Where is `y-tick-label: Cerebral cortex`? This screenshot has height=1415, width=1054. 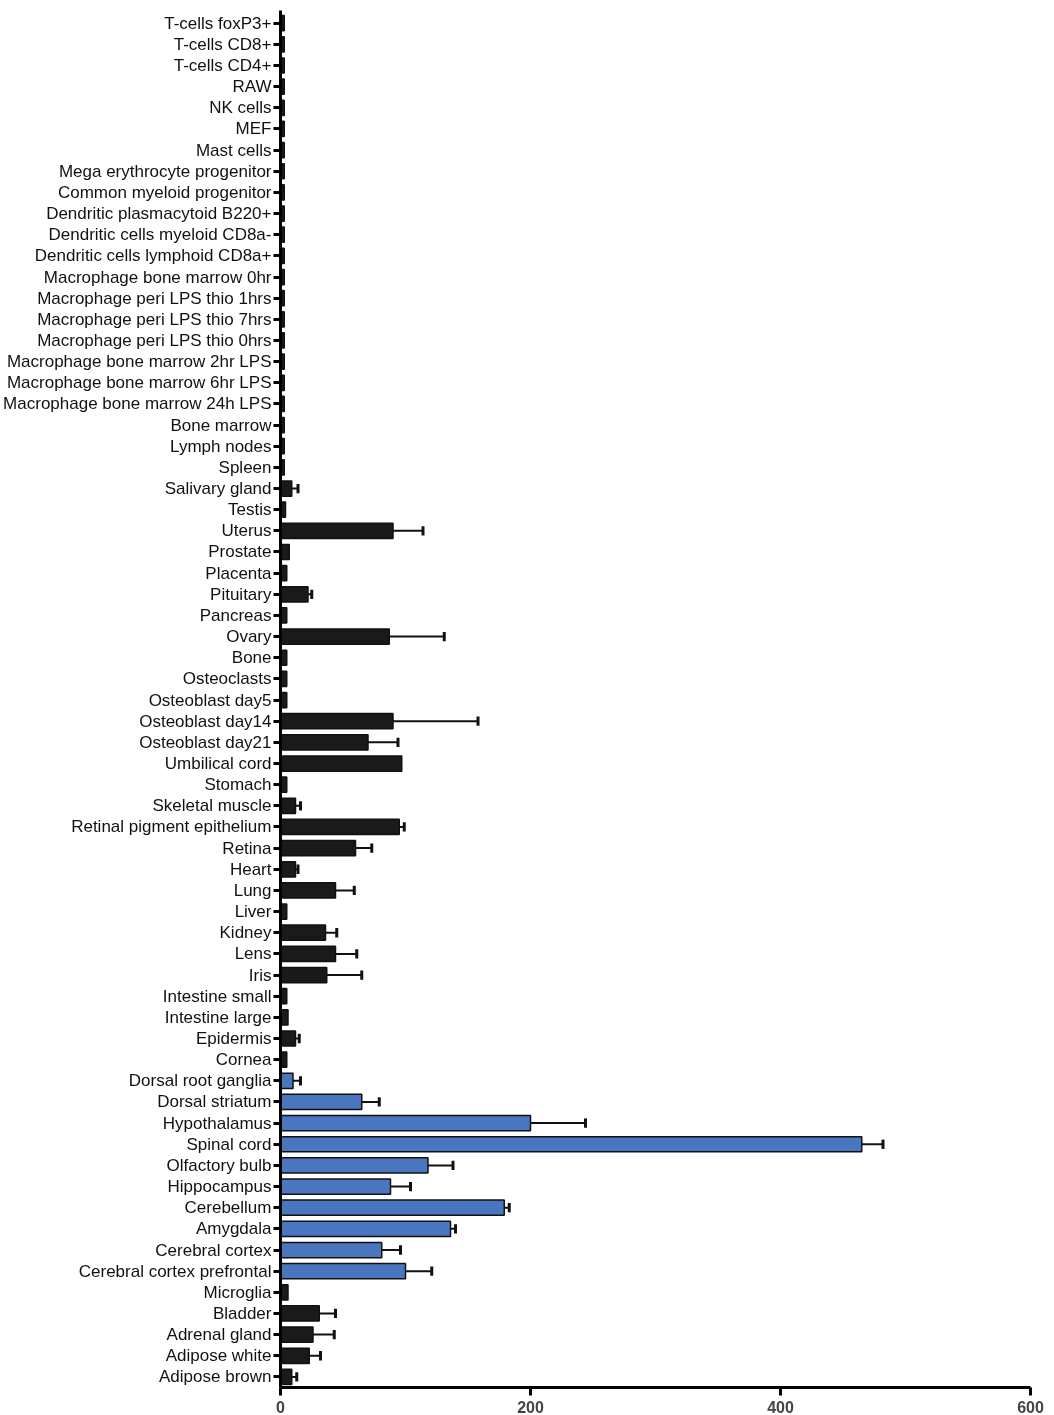
y-tick-label: Cerebral cortex is located at coordinates (213, 1250).